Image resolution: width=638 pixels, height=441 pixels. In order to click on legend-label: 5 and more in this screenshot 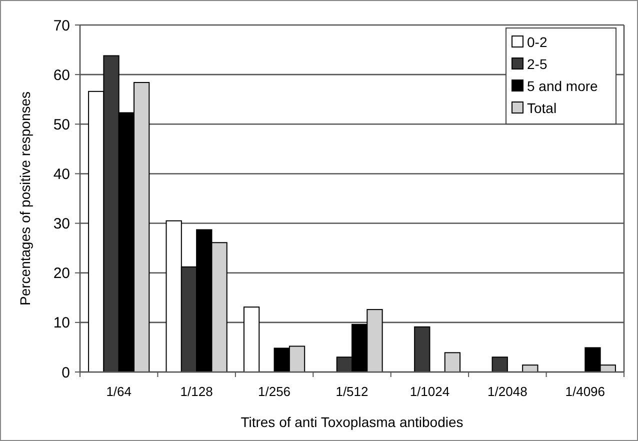, I will do `click(562, 86)`.